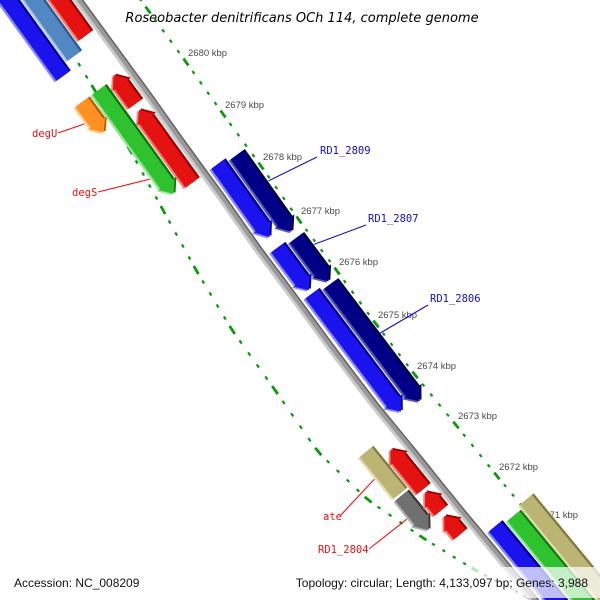  I want to click on gene-arrow-group-degS, so click(133, 140).